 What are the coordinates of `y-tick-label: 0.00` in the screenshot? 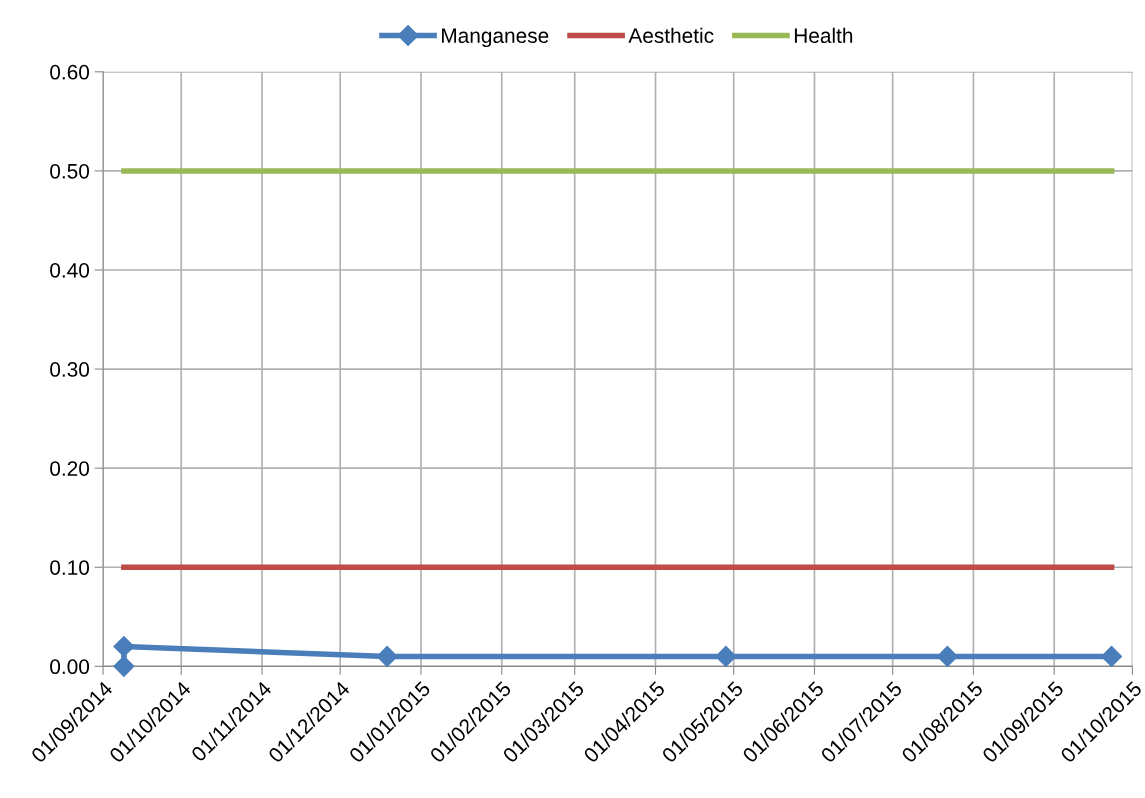 It's located at (70, 667).